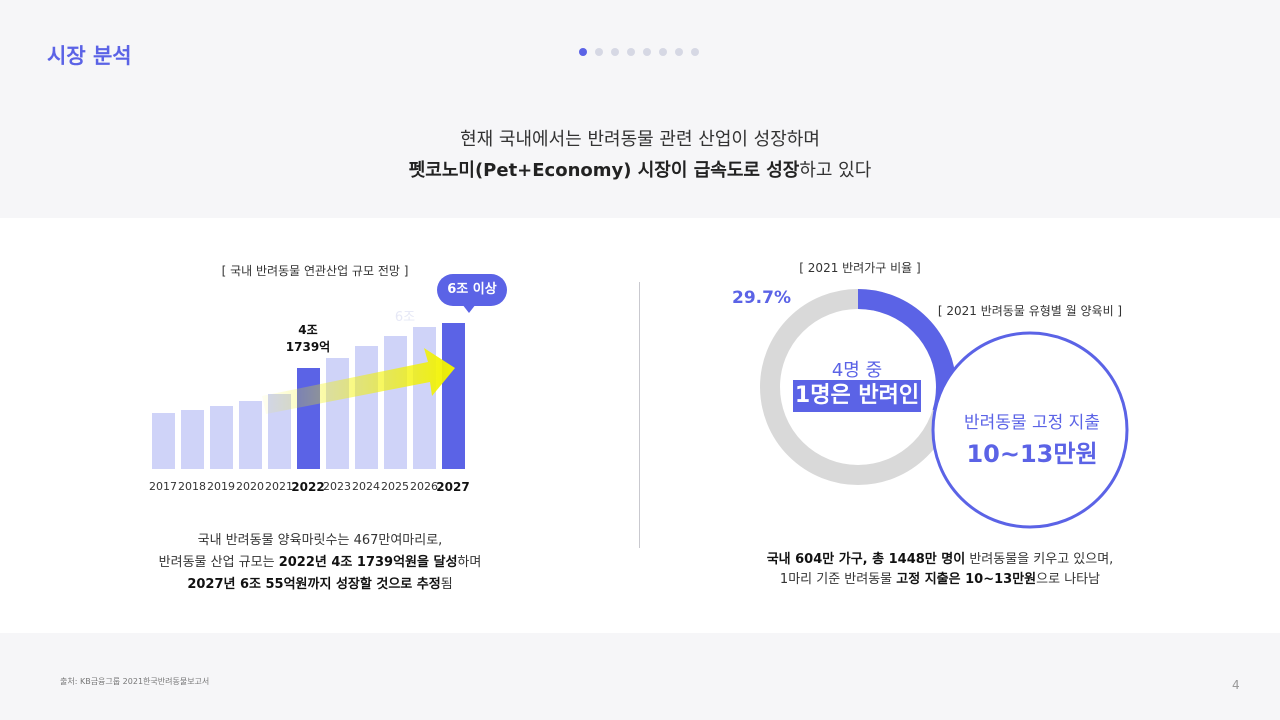 This screenshot has width=1280, height=720. I want to click on left-desc-line3: 2027년 6조 55억원까지 성장할 것으로 추정됨, so click(320, 585).